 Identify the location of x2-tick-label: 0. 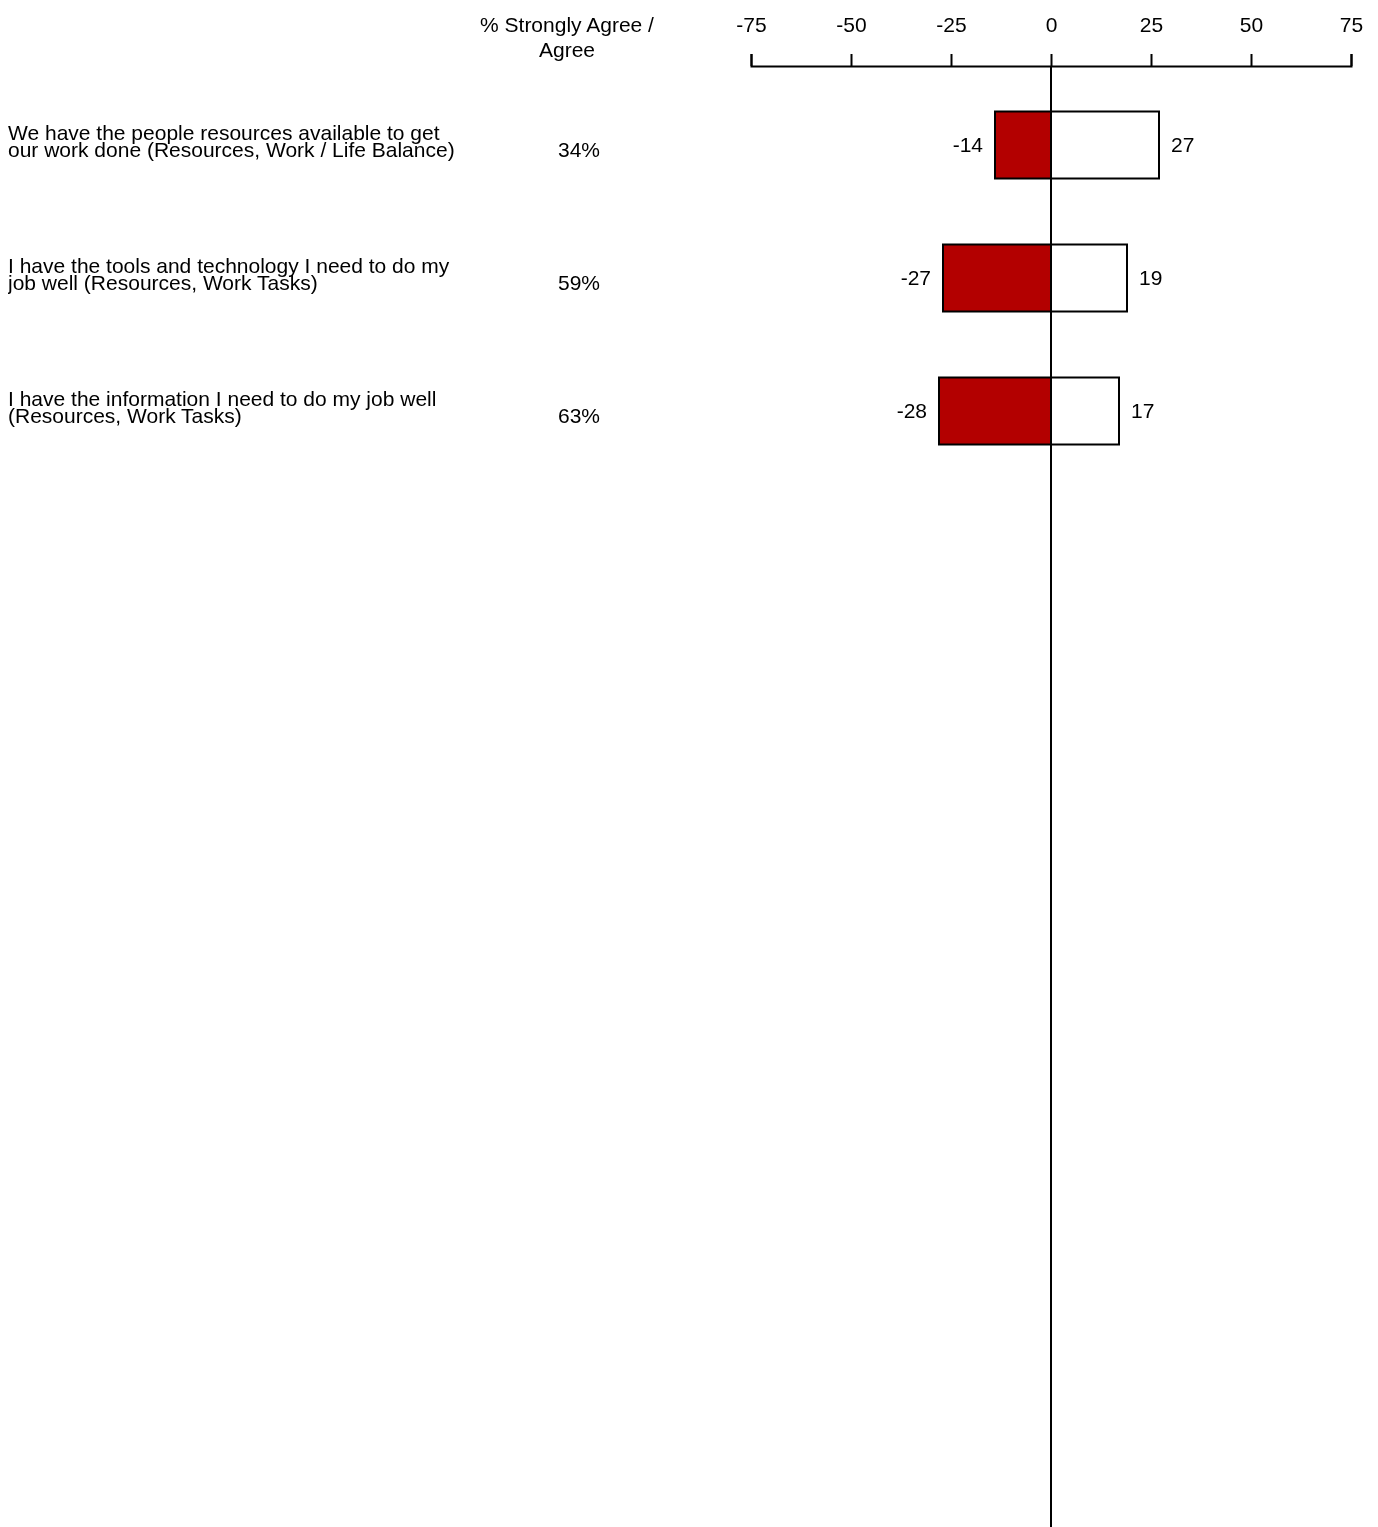
(1051, 24).